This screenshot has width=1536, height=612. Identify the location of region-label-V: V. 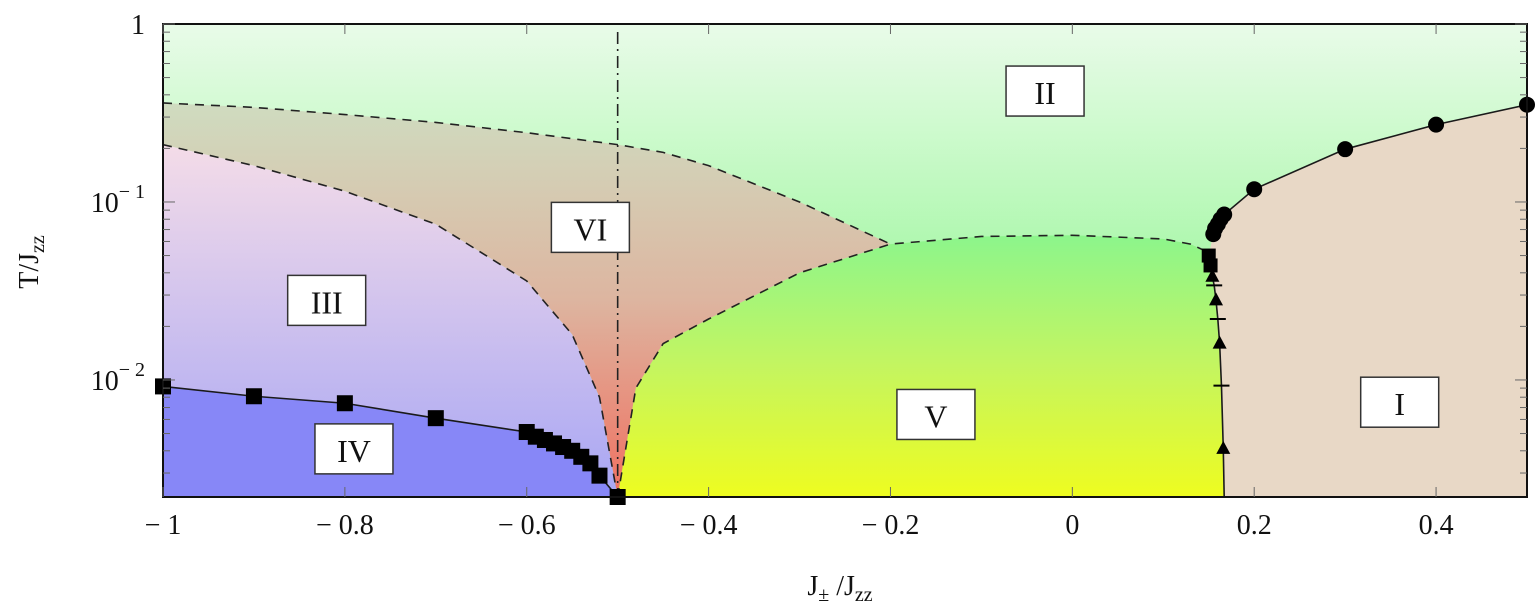
(936, 414).